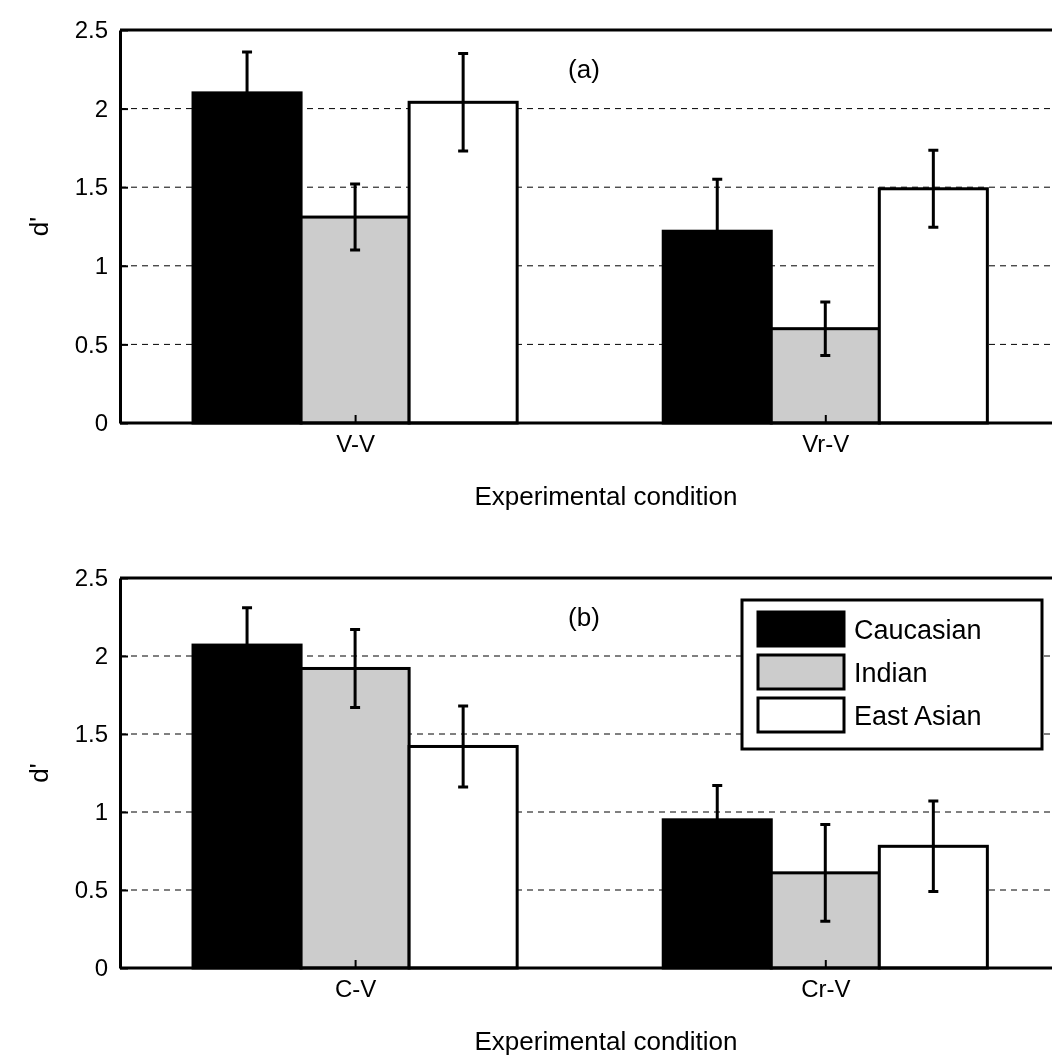 This screenshot has width=1057, height=1057. I want to click on legend-label: Caucasian, so click(918, 630).